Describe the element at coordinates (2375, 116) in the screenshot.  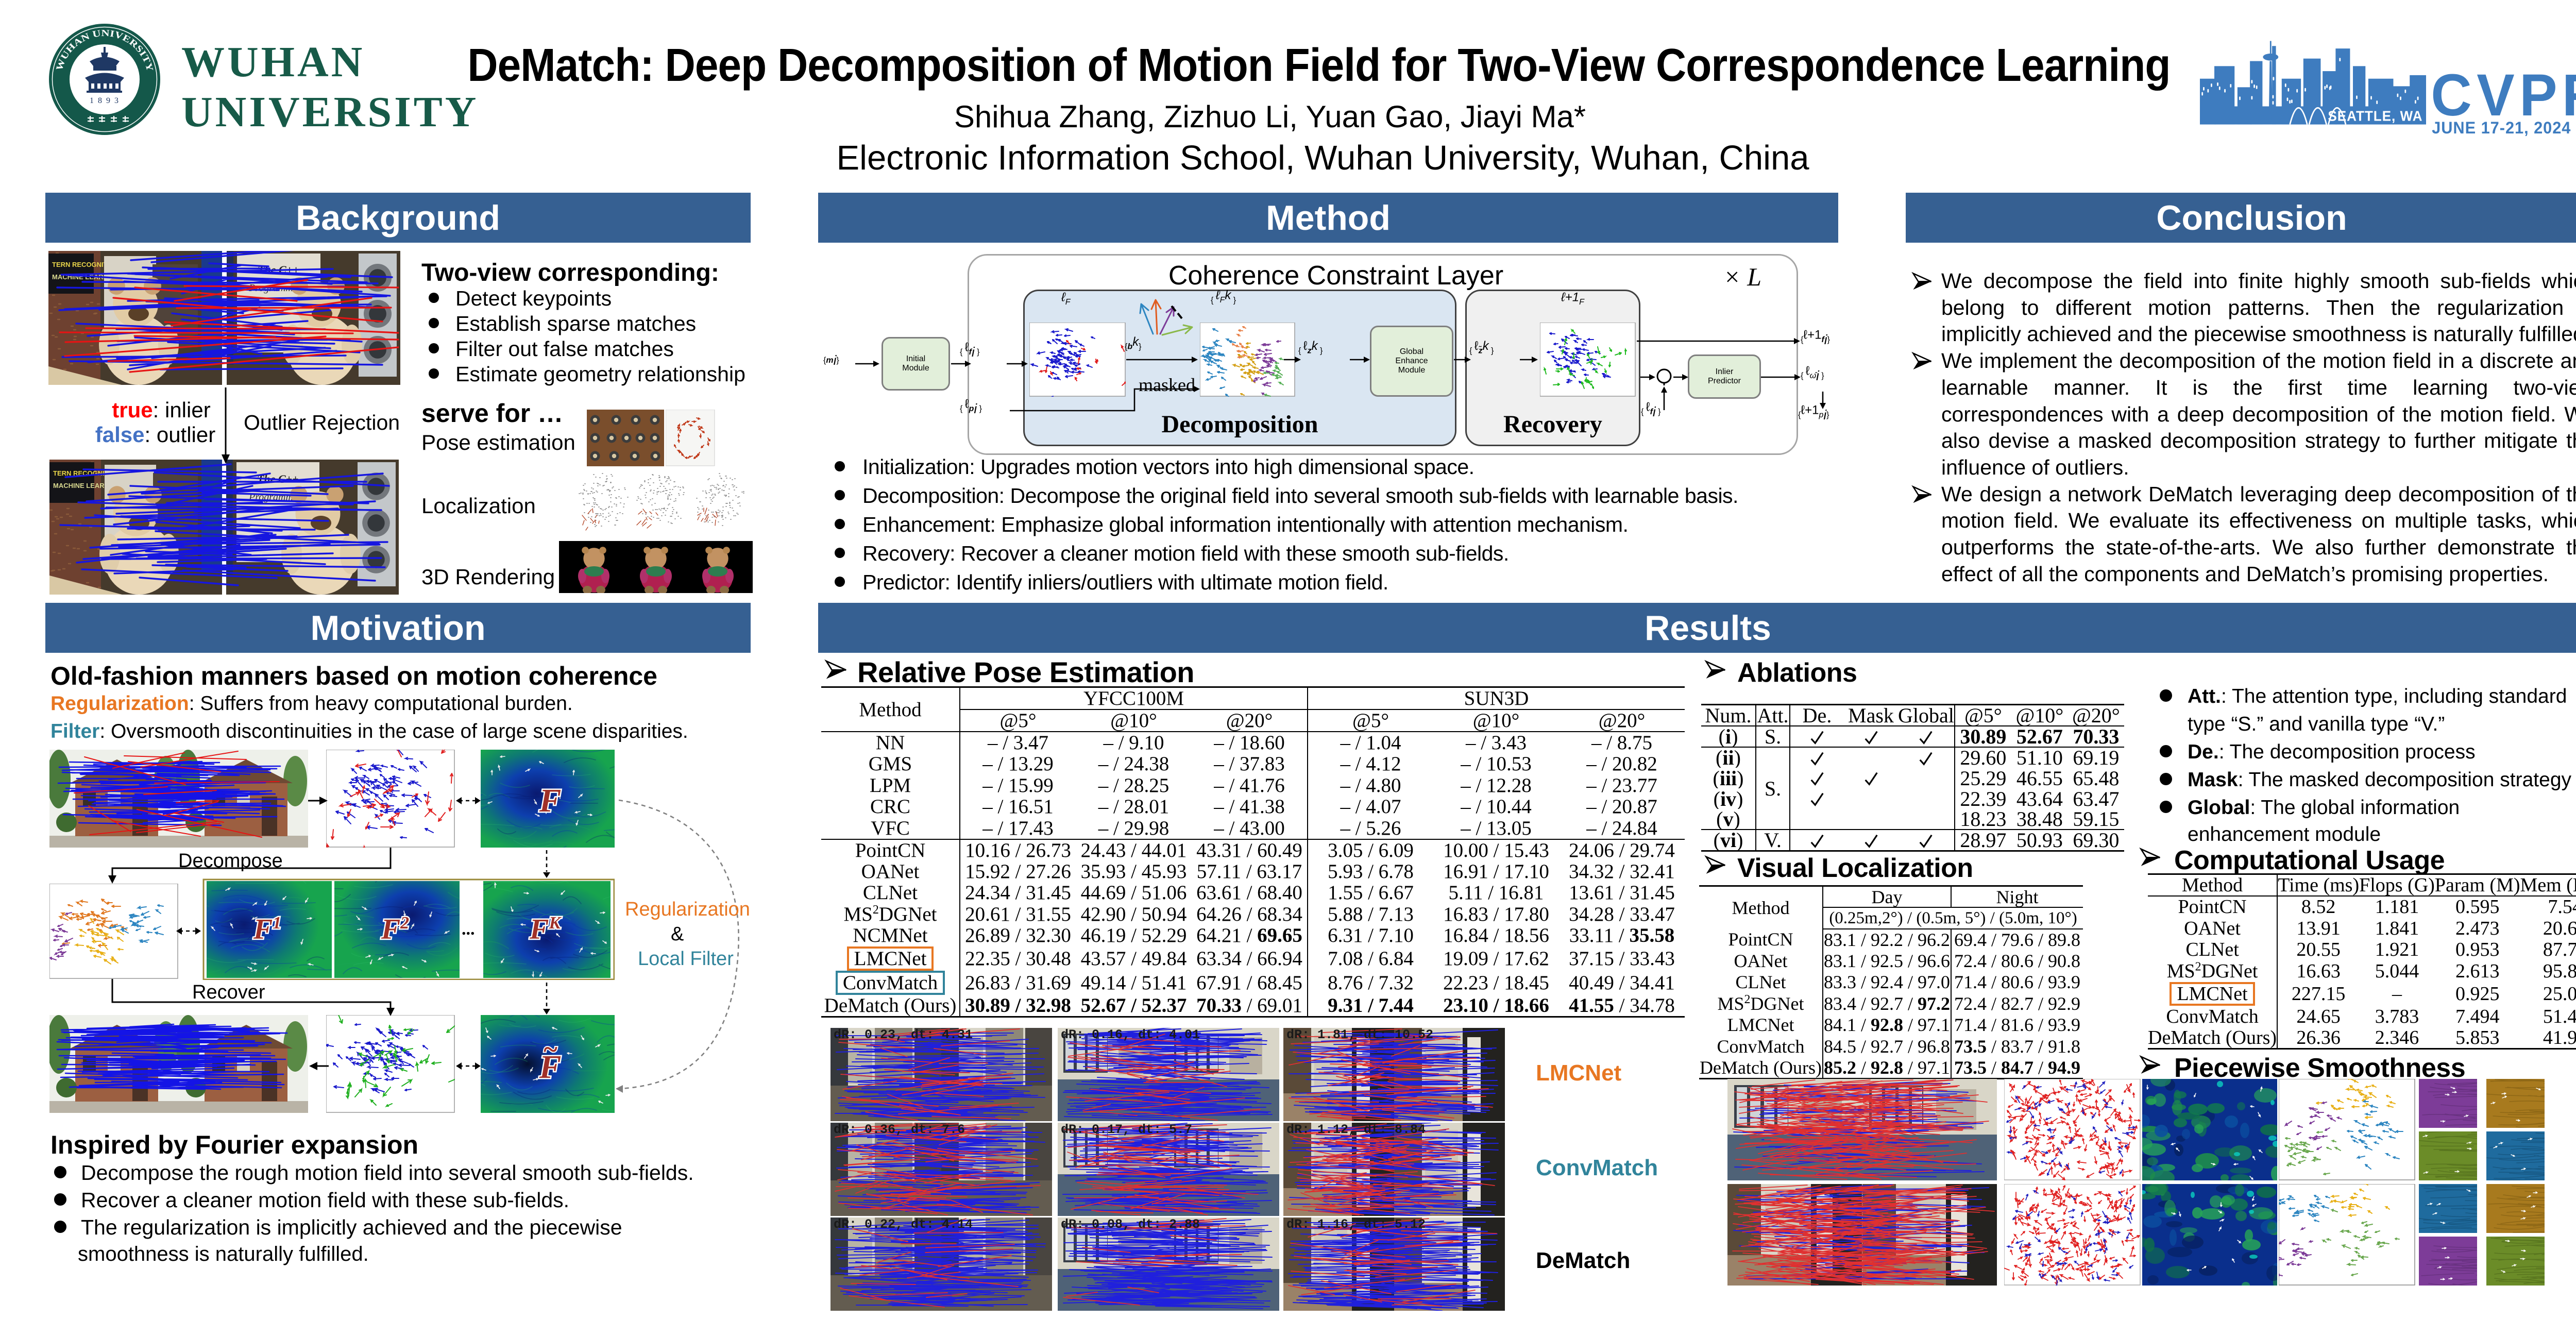
I see `svg-text: SEATTLE, WA` at that location.